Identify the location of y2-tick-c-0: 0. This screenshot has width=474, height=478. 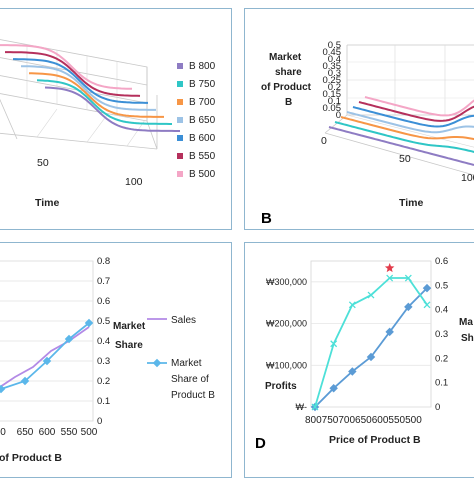
(99, 421).